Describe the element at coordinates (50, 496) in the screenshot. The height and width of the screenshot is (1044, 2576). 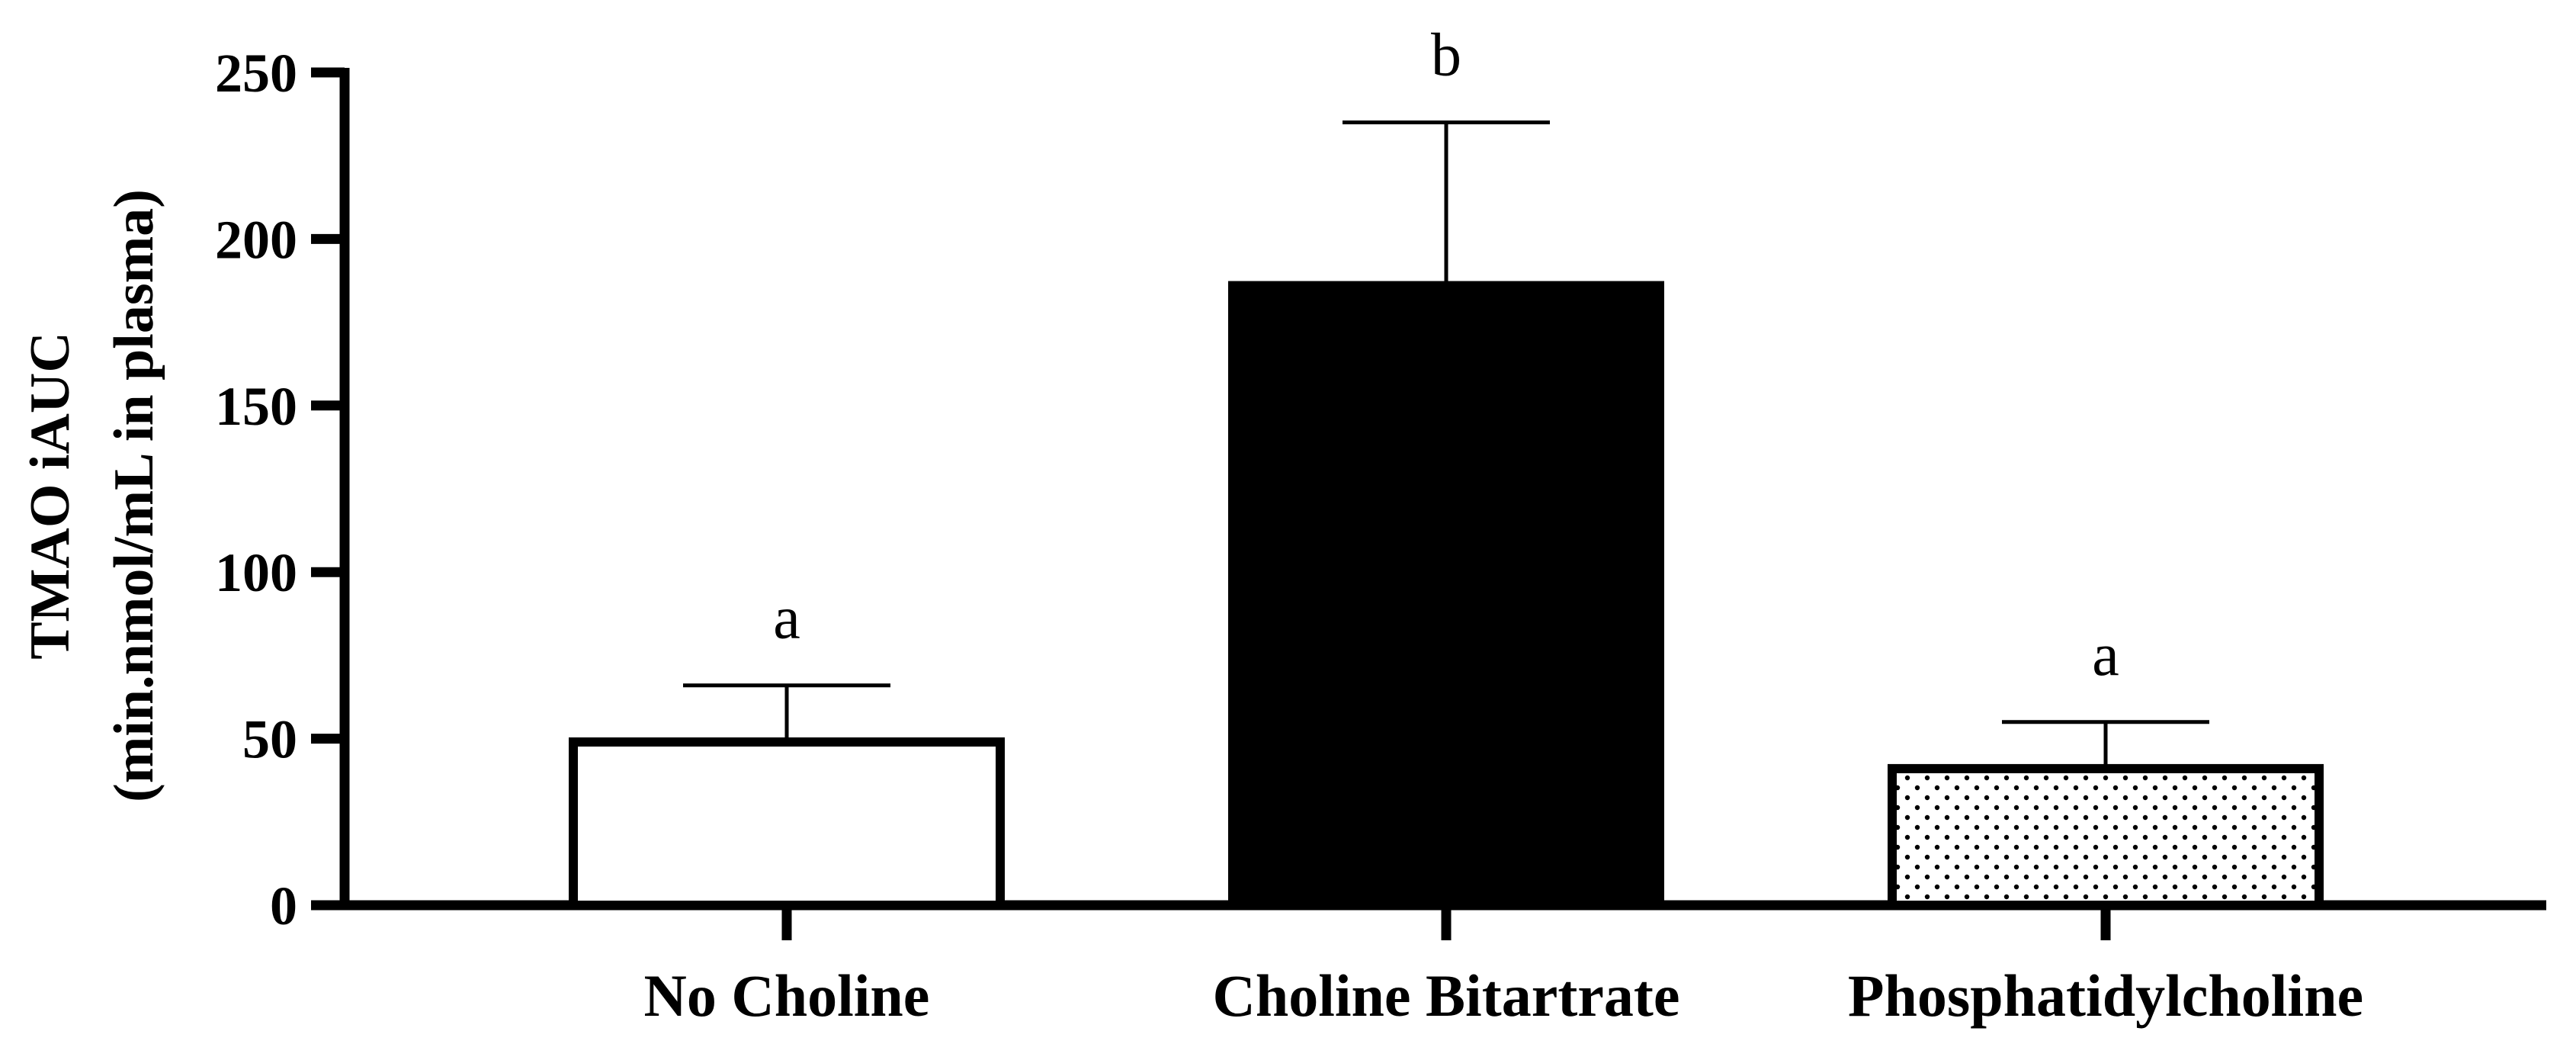
I see `y-axis-title-line-1: TMAO iAUC` at that location.